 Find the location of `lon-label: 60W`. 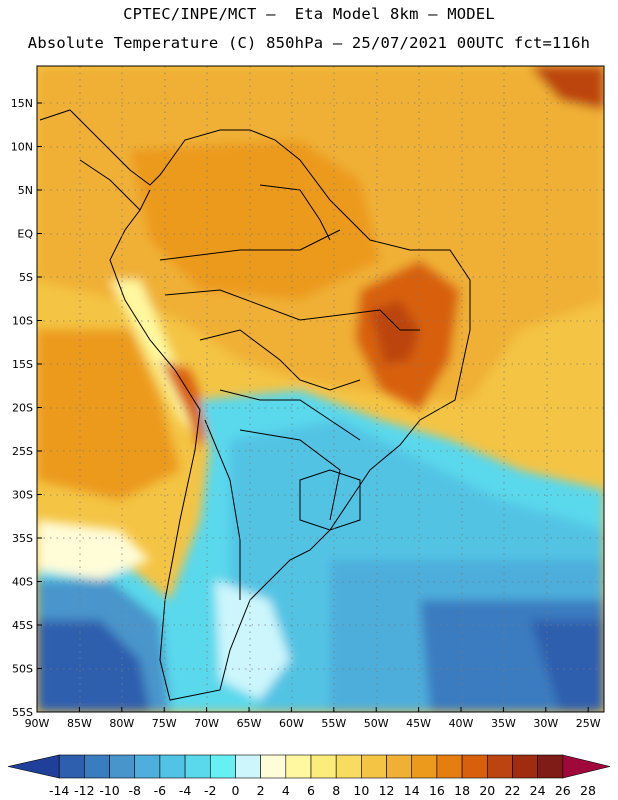

lon-label: 60W is located at coordinates (291, 723).